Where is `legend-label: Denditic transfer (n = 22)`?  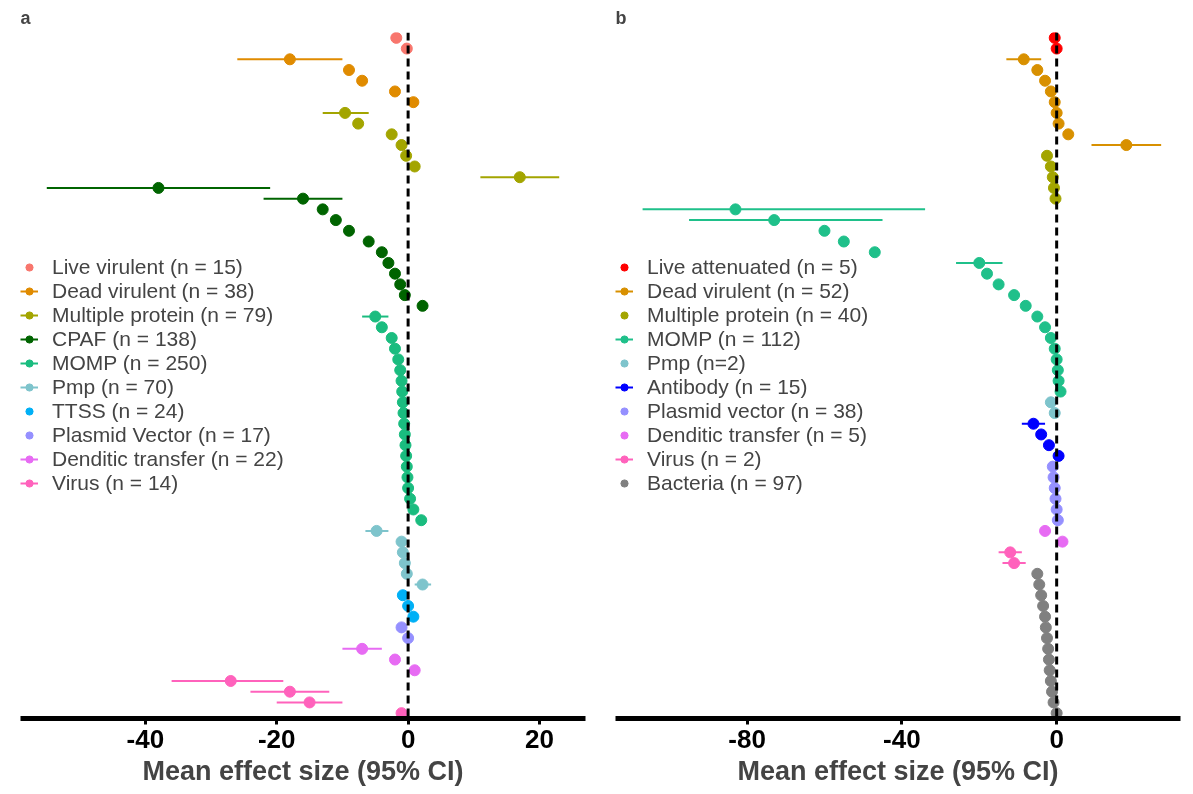
legend-label: Denditic transfer (n = 22) is located at coordinates (168, 459).